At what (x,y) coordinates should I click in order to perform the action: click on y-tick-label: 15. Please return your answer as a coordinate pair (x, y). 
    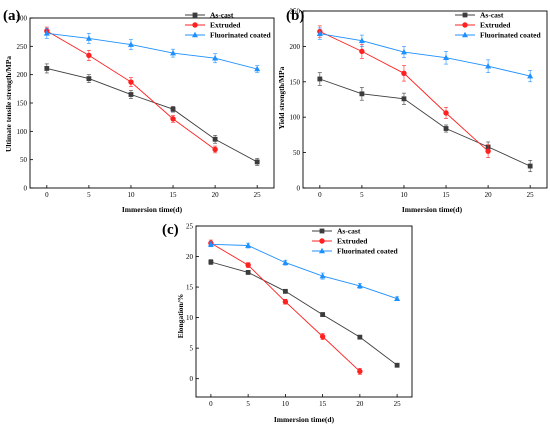
    Looking at the image, I should click on (190, 288).